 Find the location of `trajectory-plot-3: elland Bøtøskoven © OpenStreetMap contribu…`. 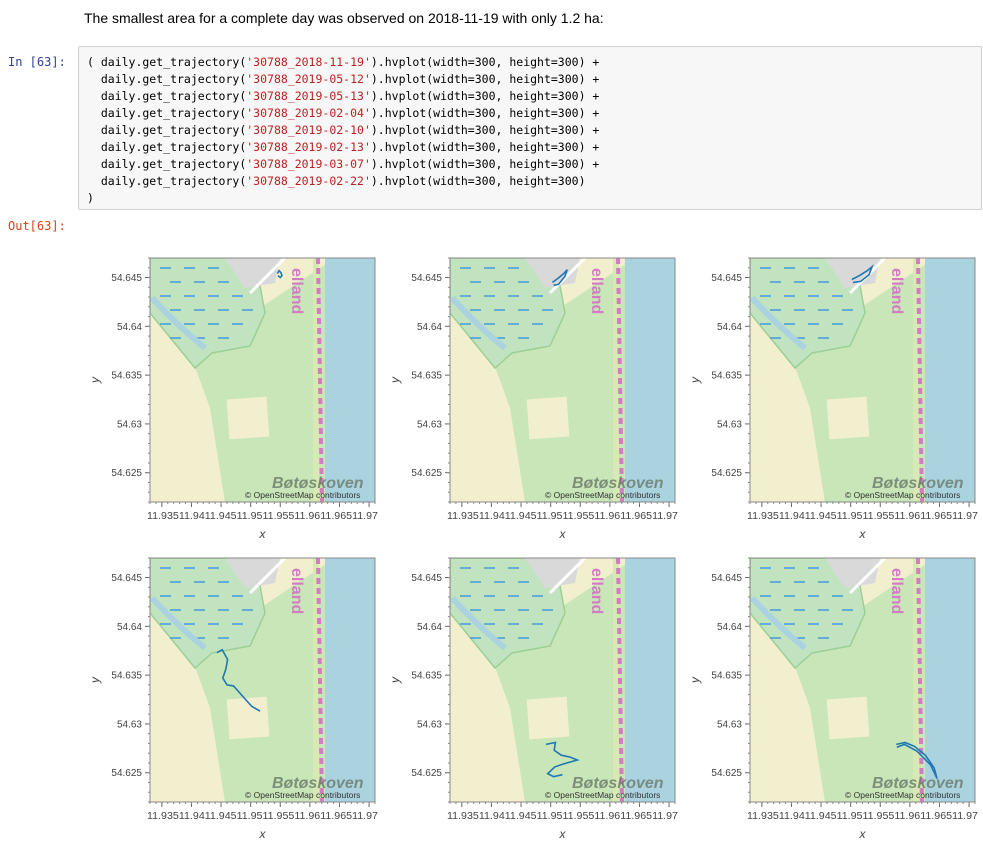

trajectory-plot-3: elland Bøtøskoven © OpenStreetMap contribu… is located at coordinates (834, 400).